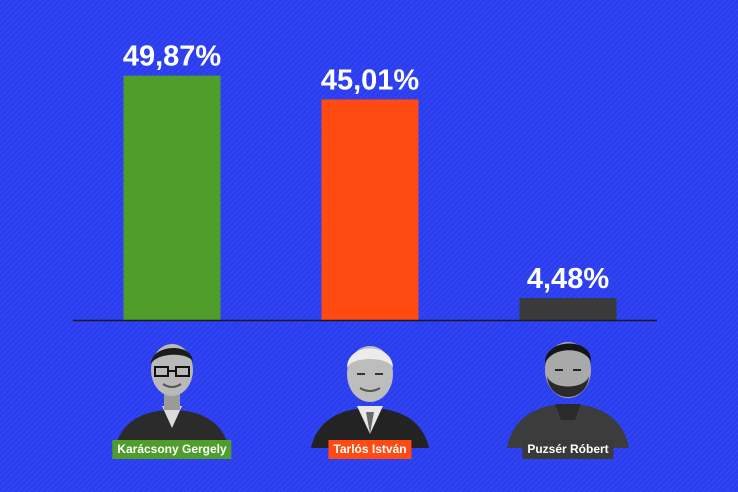  Describe the element at coordinates (568, 449) in the screenshot. I see `name-tag-puzser: Puzsér Róbert` at that location.